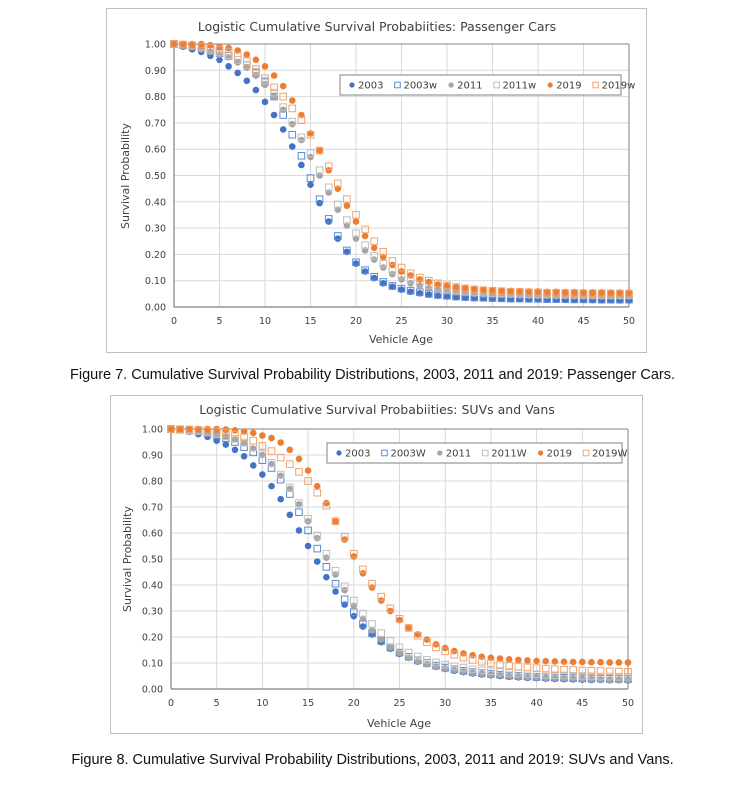 Image resolution: width=745 pixels, height=804 pixels. What do you see at coordinates (613, 86) in the screenshot?
I see `legend-item-2019w: 2019w` at bounding box center [613, 86].